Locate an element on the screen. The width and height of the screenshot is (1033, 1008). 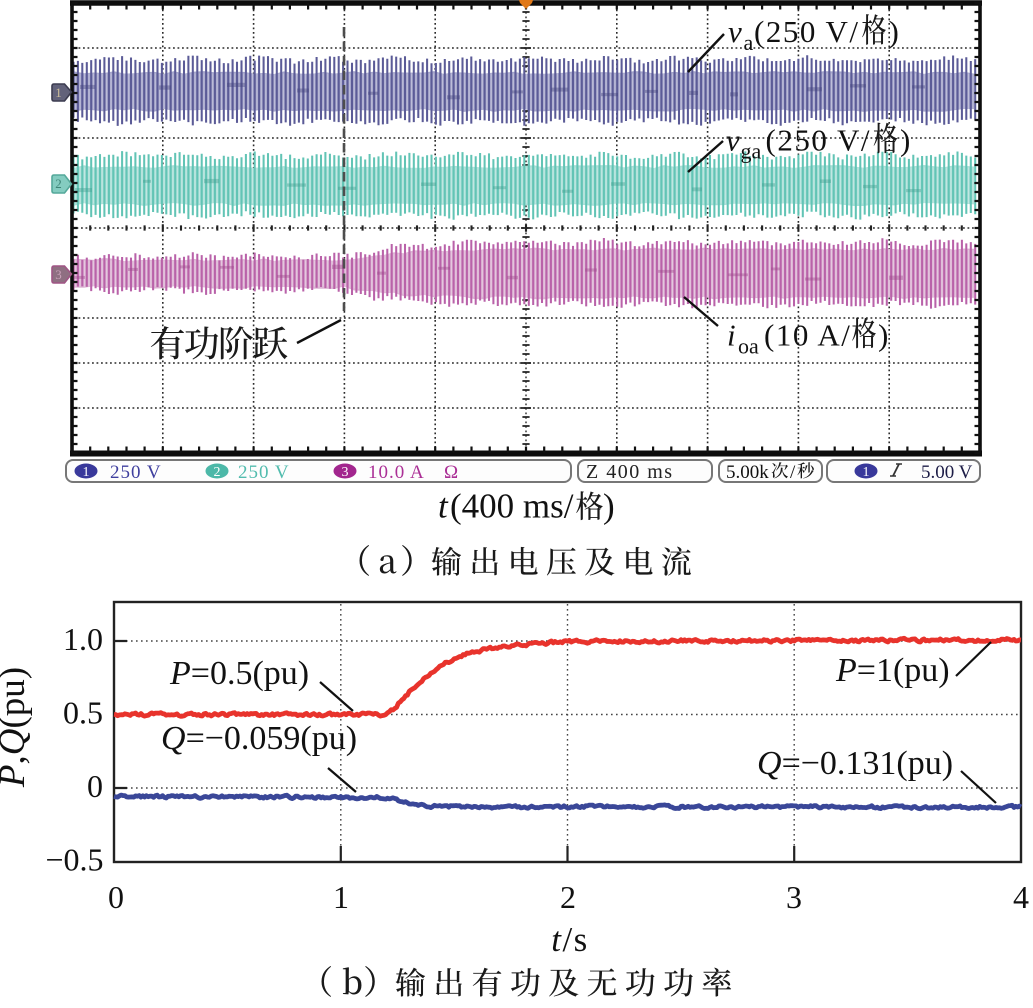
svg-text: ga is located at coordinates (751, 151).